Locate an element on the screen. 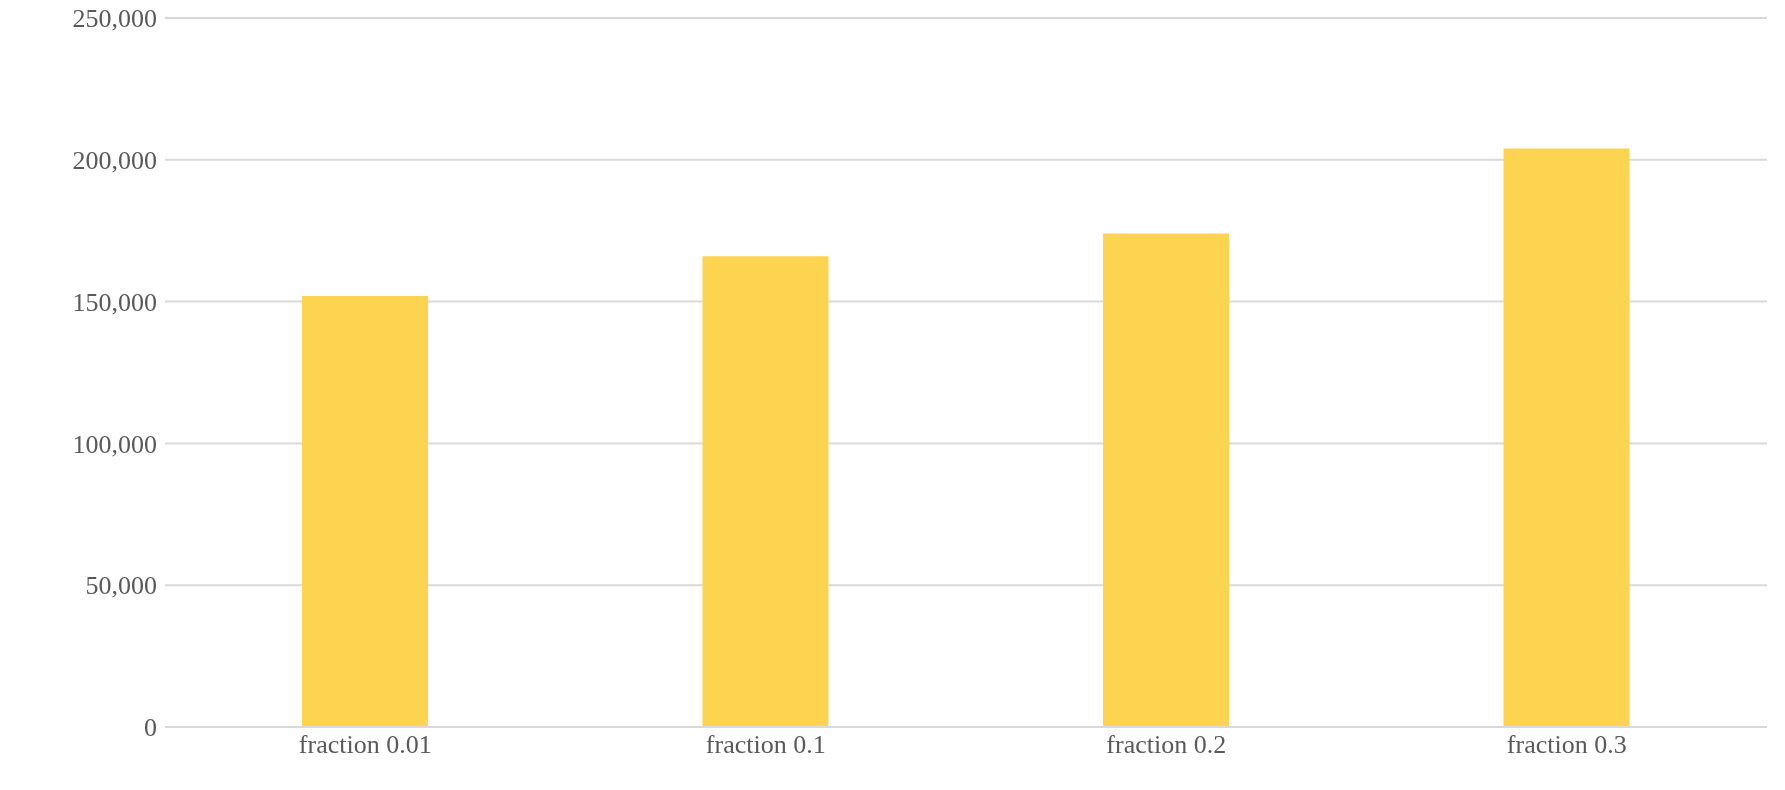 This screenshot has height=790, width=1785. y-tick-label: 200,000 is located at coordinates (114, 161).